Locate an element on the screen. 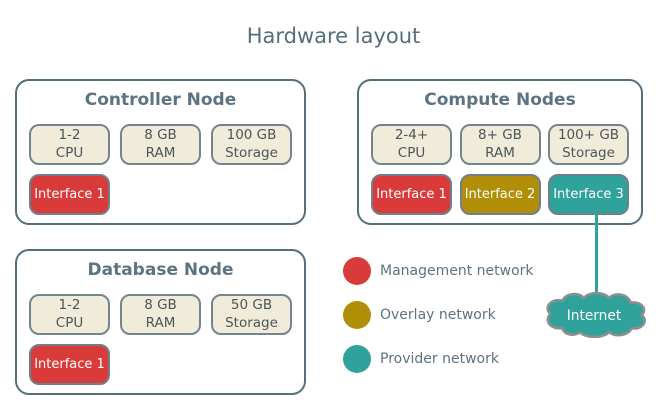  legend-label: Provider network is located at coordinates (439, 359).